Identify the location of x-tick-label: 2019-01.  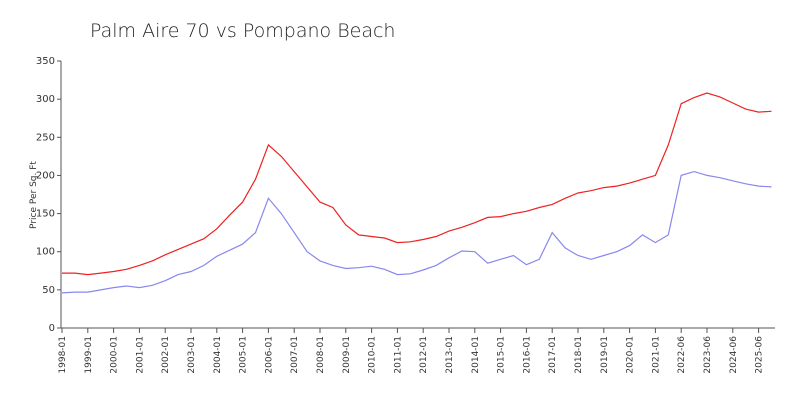
(605, 355).